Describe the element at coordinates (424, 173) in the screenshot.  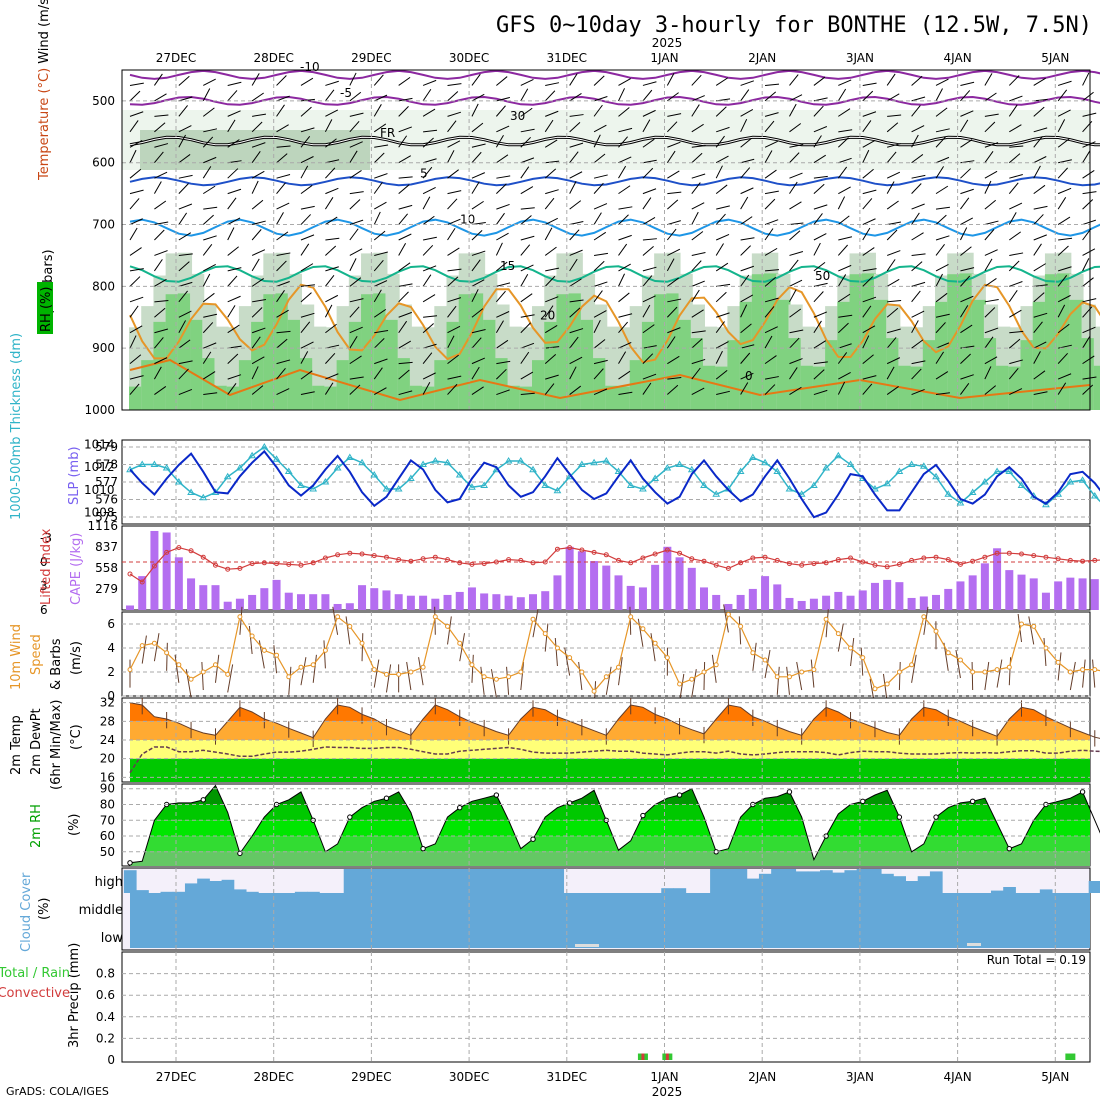
I see `isotherm-label: 5` at that location.